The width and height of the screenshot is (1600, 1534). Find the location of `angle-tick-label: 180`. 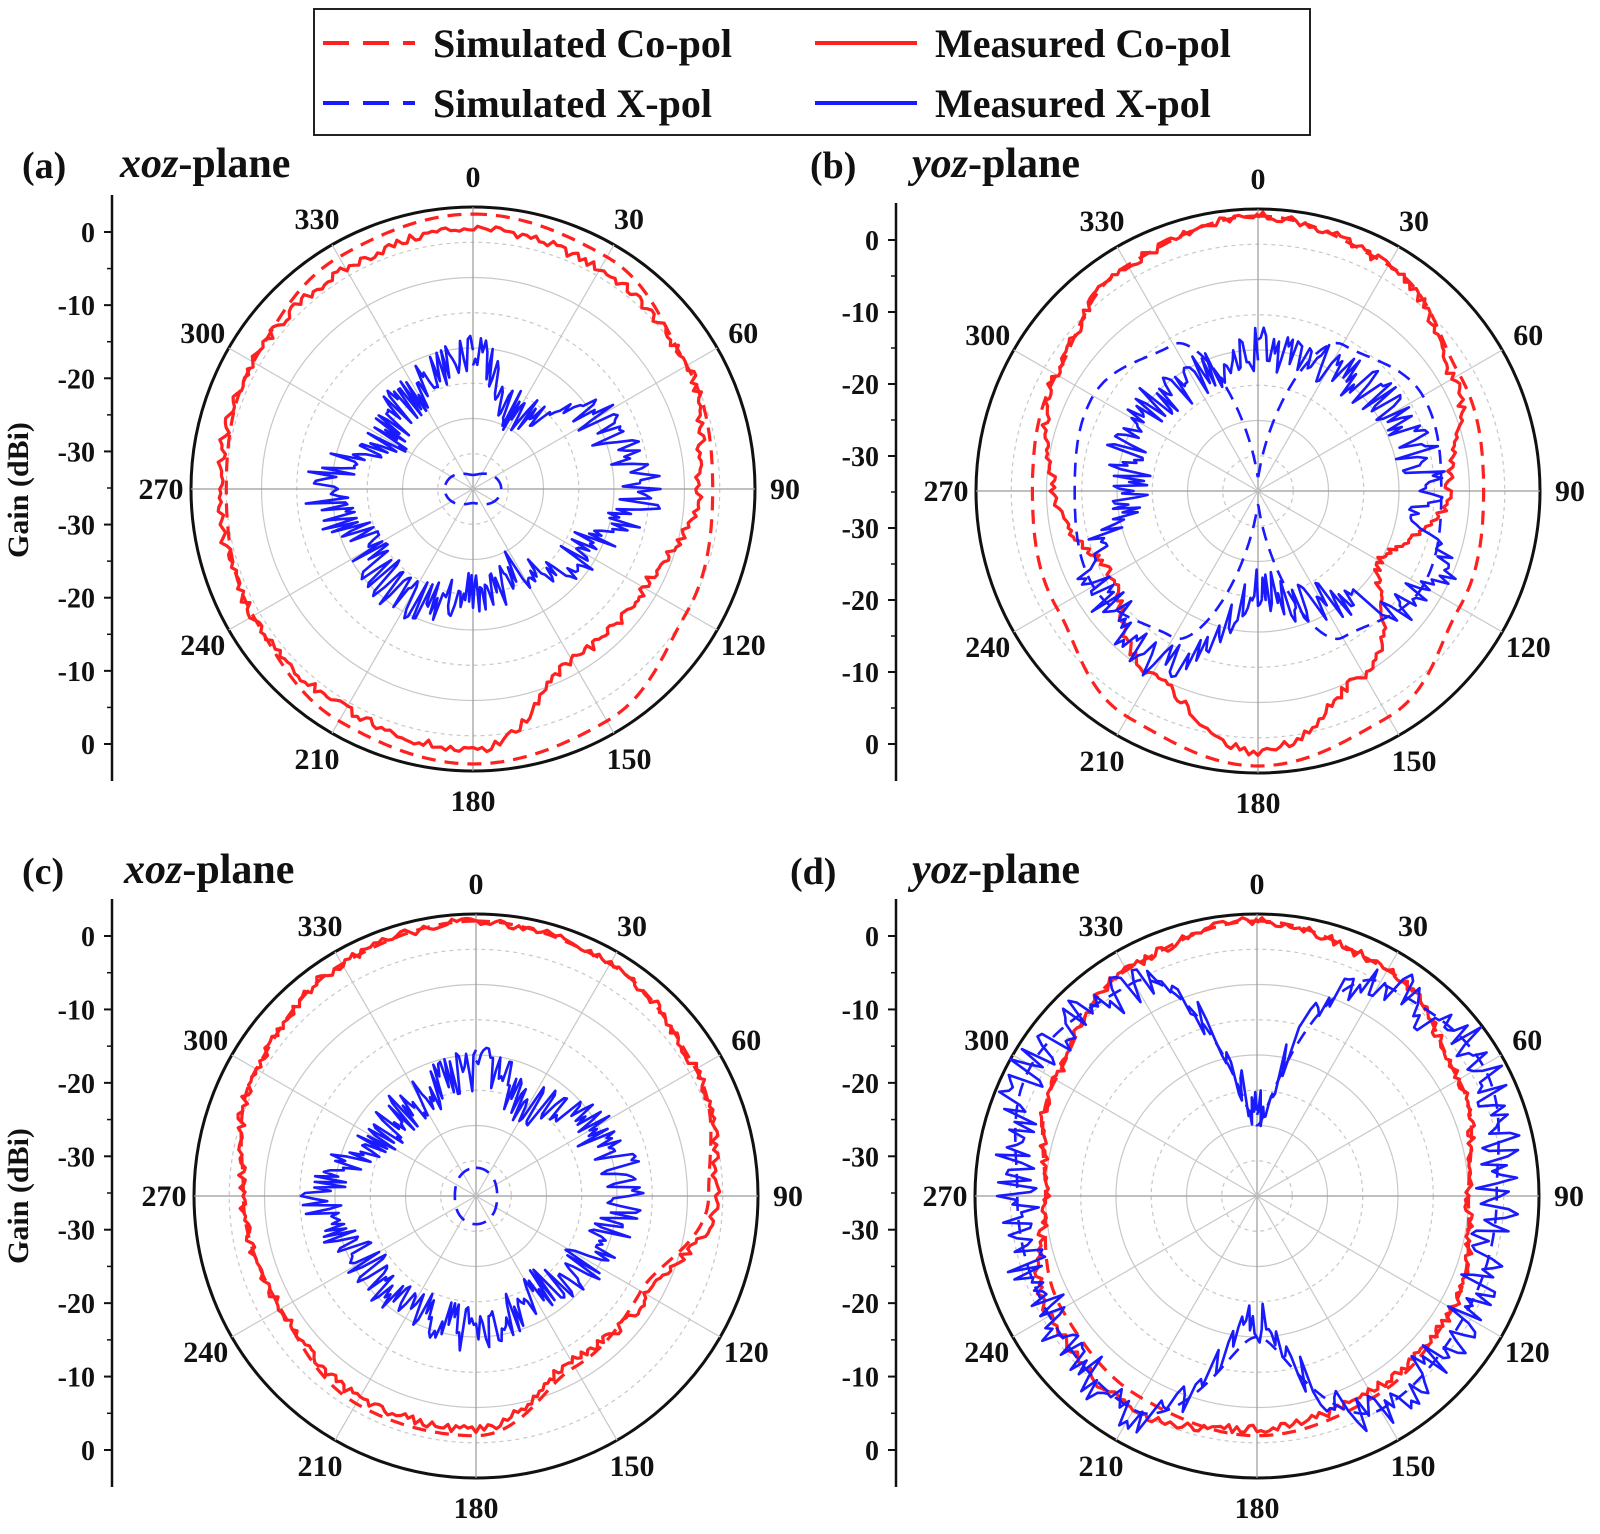

angle-tick-label: 180 is located at coordinates (1258, 803).